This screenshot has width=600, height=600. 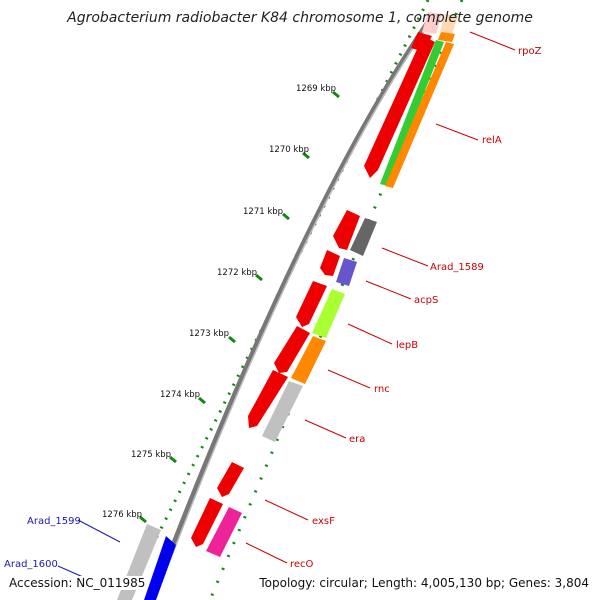 I want to click on gene-label-rnc: rnc, so click(x=382, y=389).